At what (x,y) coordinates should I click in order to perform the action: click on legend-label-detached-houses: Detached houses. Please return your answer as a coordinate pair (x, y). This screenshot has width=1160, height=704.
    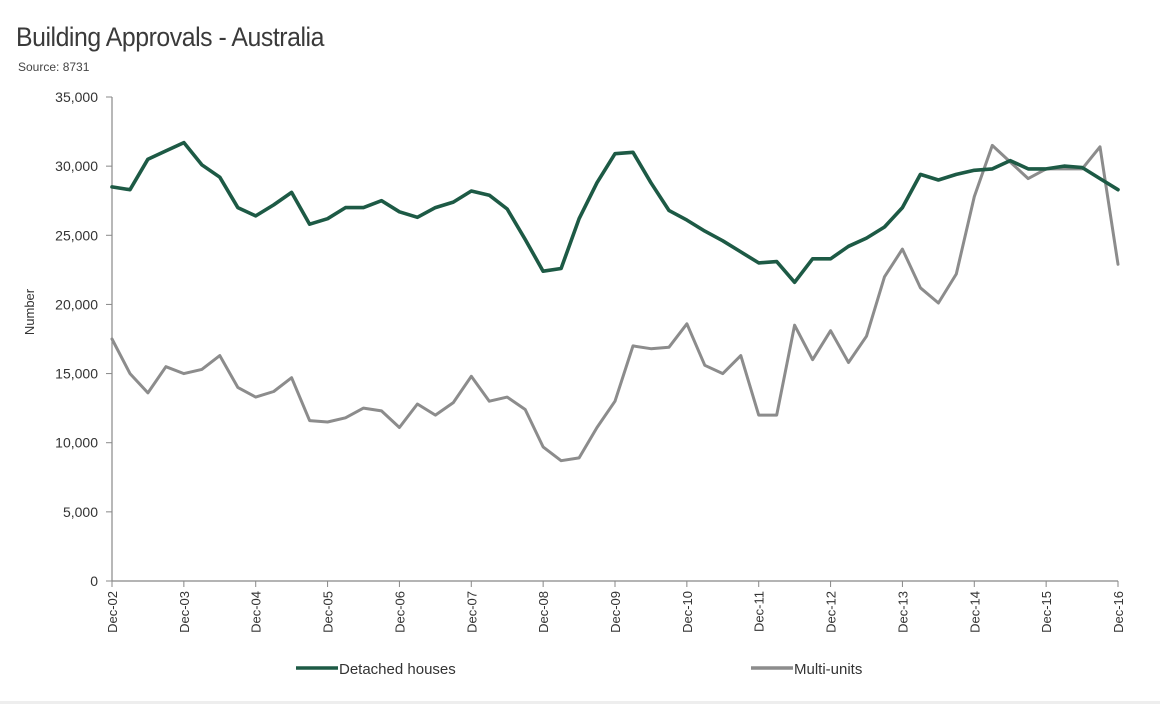
    Looking at the image, I should click on (397, 669).